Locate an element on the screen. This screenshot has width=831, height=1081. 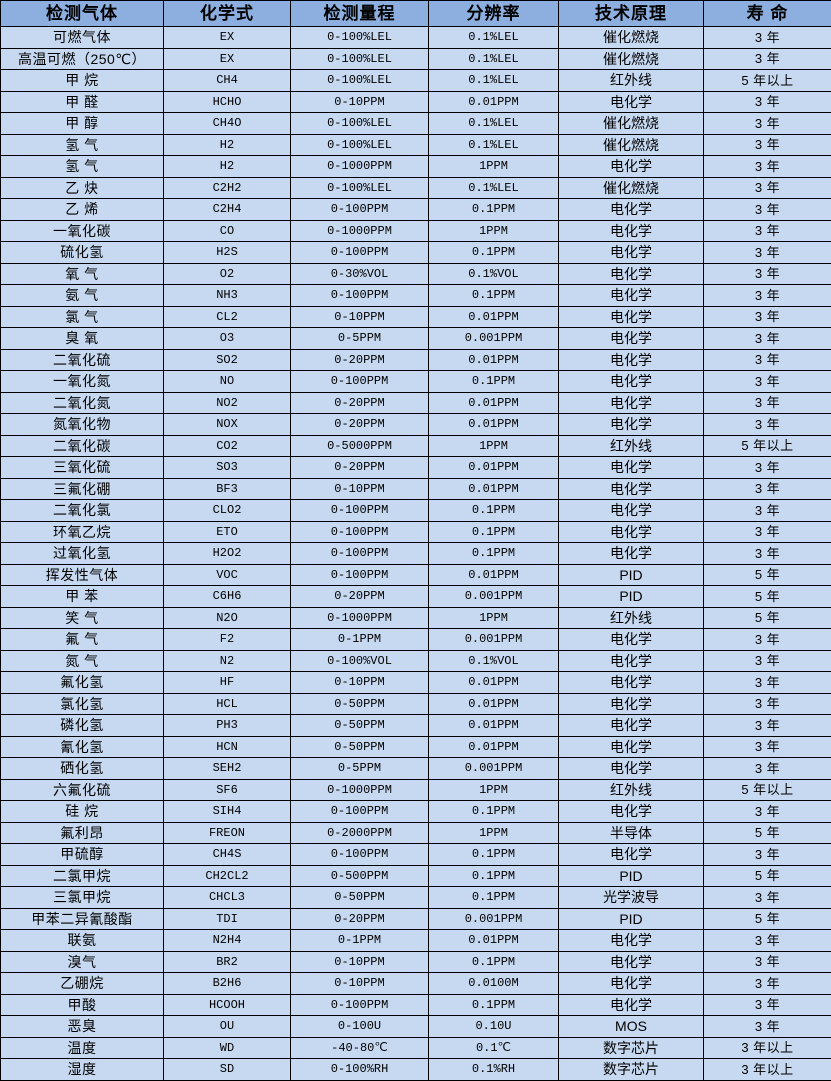
cell-formula: SO3 is located at coordinates (227, 468).